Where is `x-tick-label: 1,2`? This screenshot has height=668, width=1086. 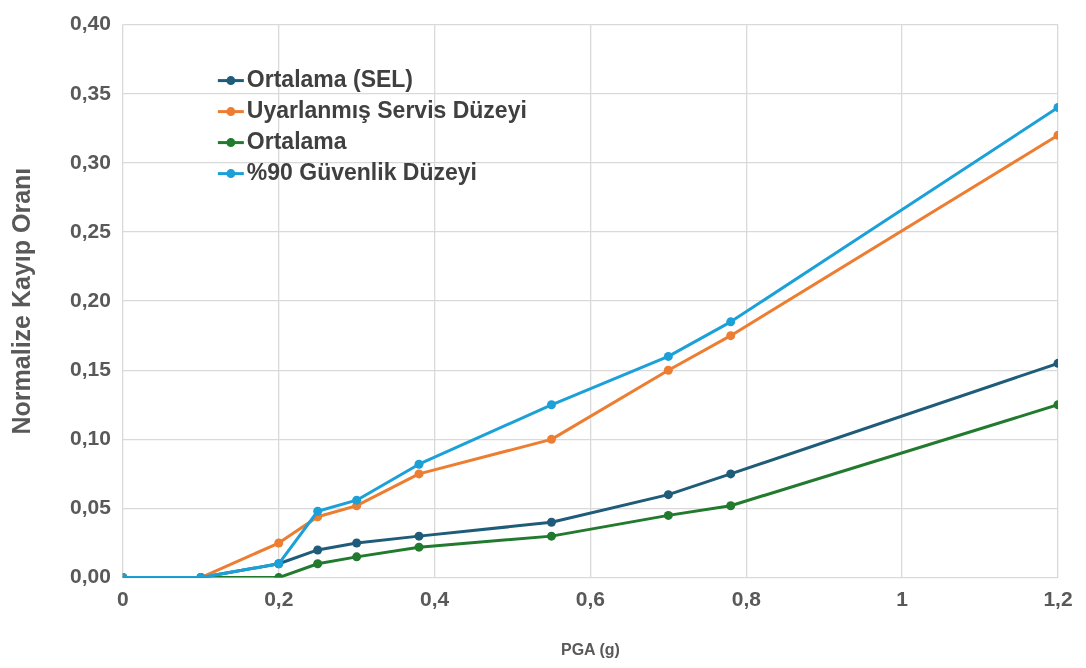 x-tick-label: 1,2 is located at coordinates (1058, 598).